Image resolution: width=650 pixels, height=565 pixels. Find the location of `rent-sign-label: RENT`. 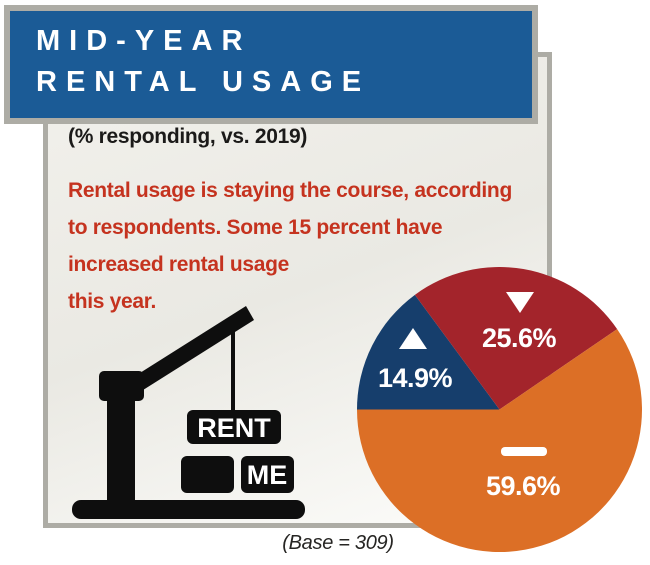

rent-sign-label: RENT is located at coordinates (234, 428).